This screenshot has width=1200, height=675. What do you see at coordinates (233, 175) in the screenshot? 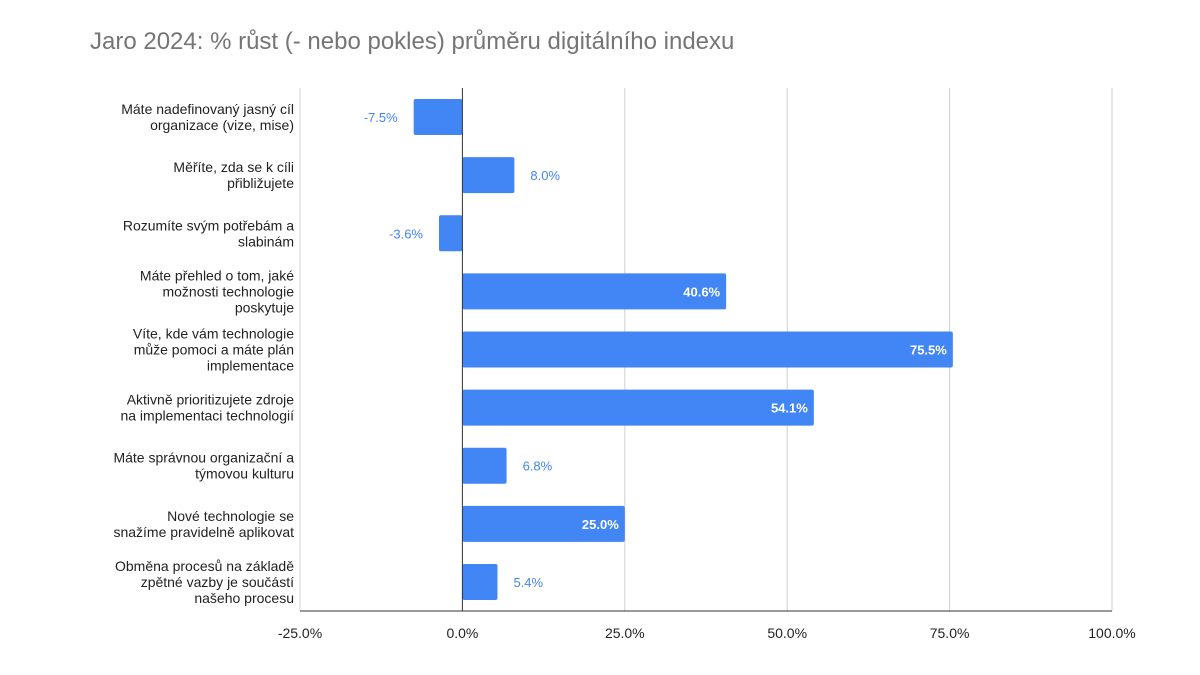
I see `category-label: Měříte, zda se k cíli přibližujete` at bounding box center [233, 175].